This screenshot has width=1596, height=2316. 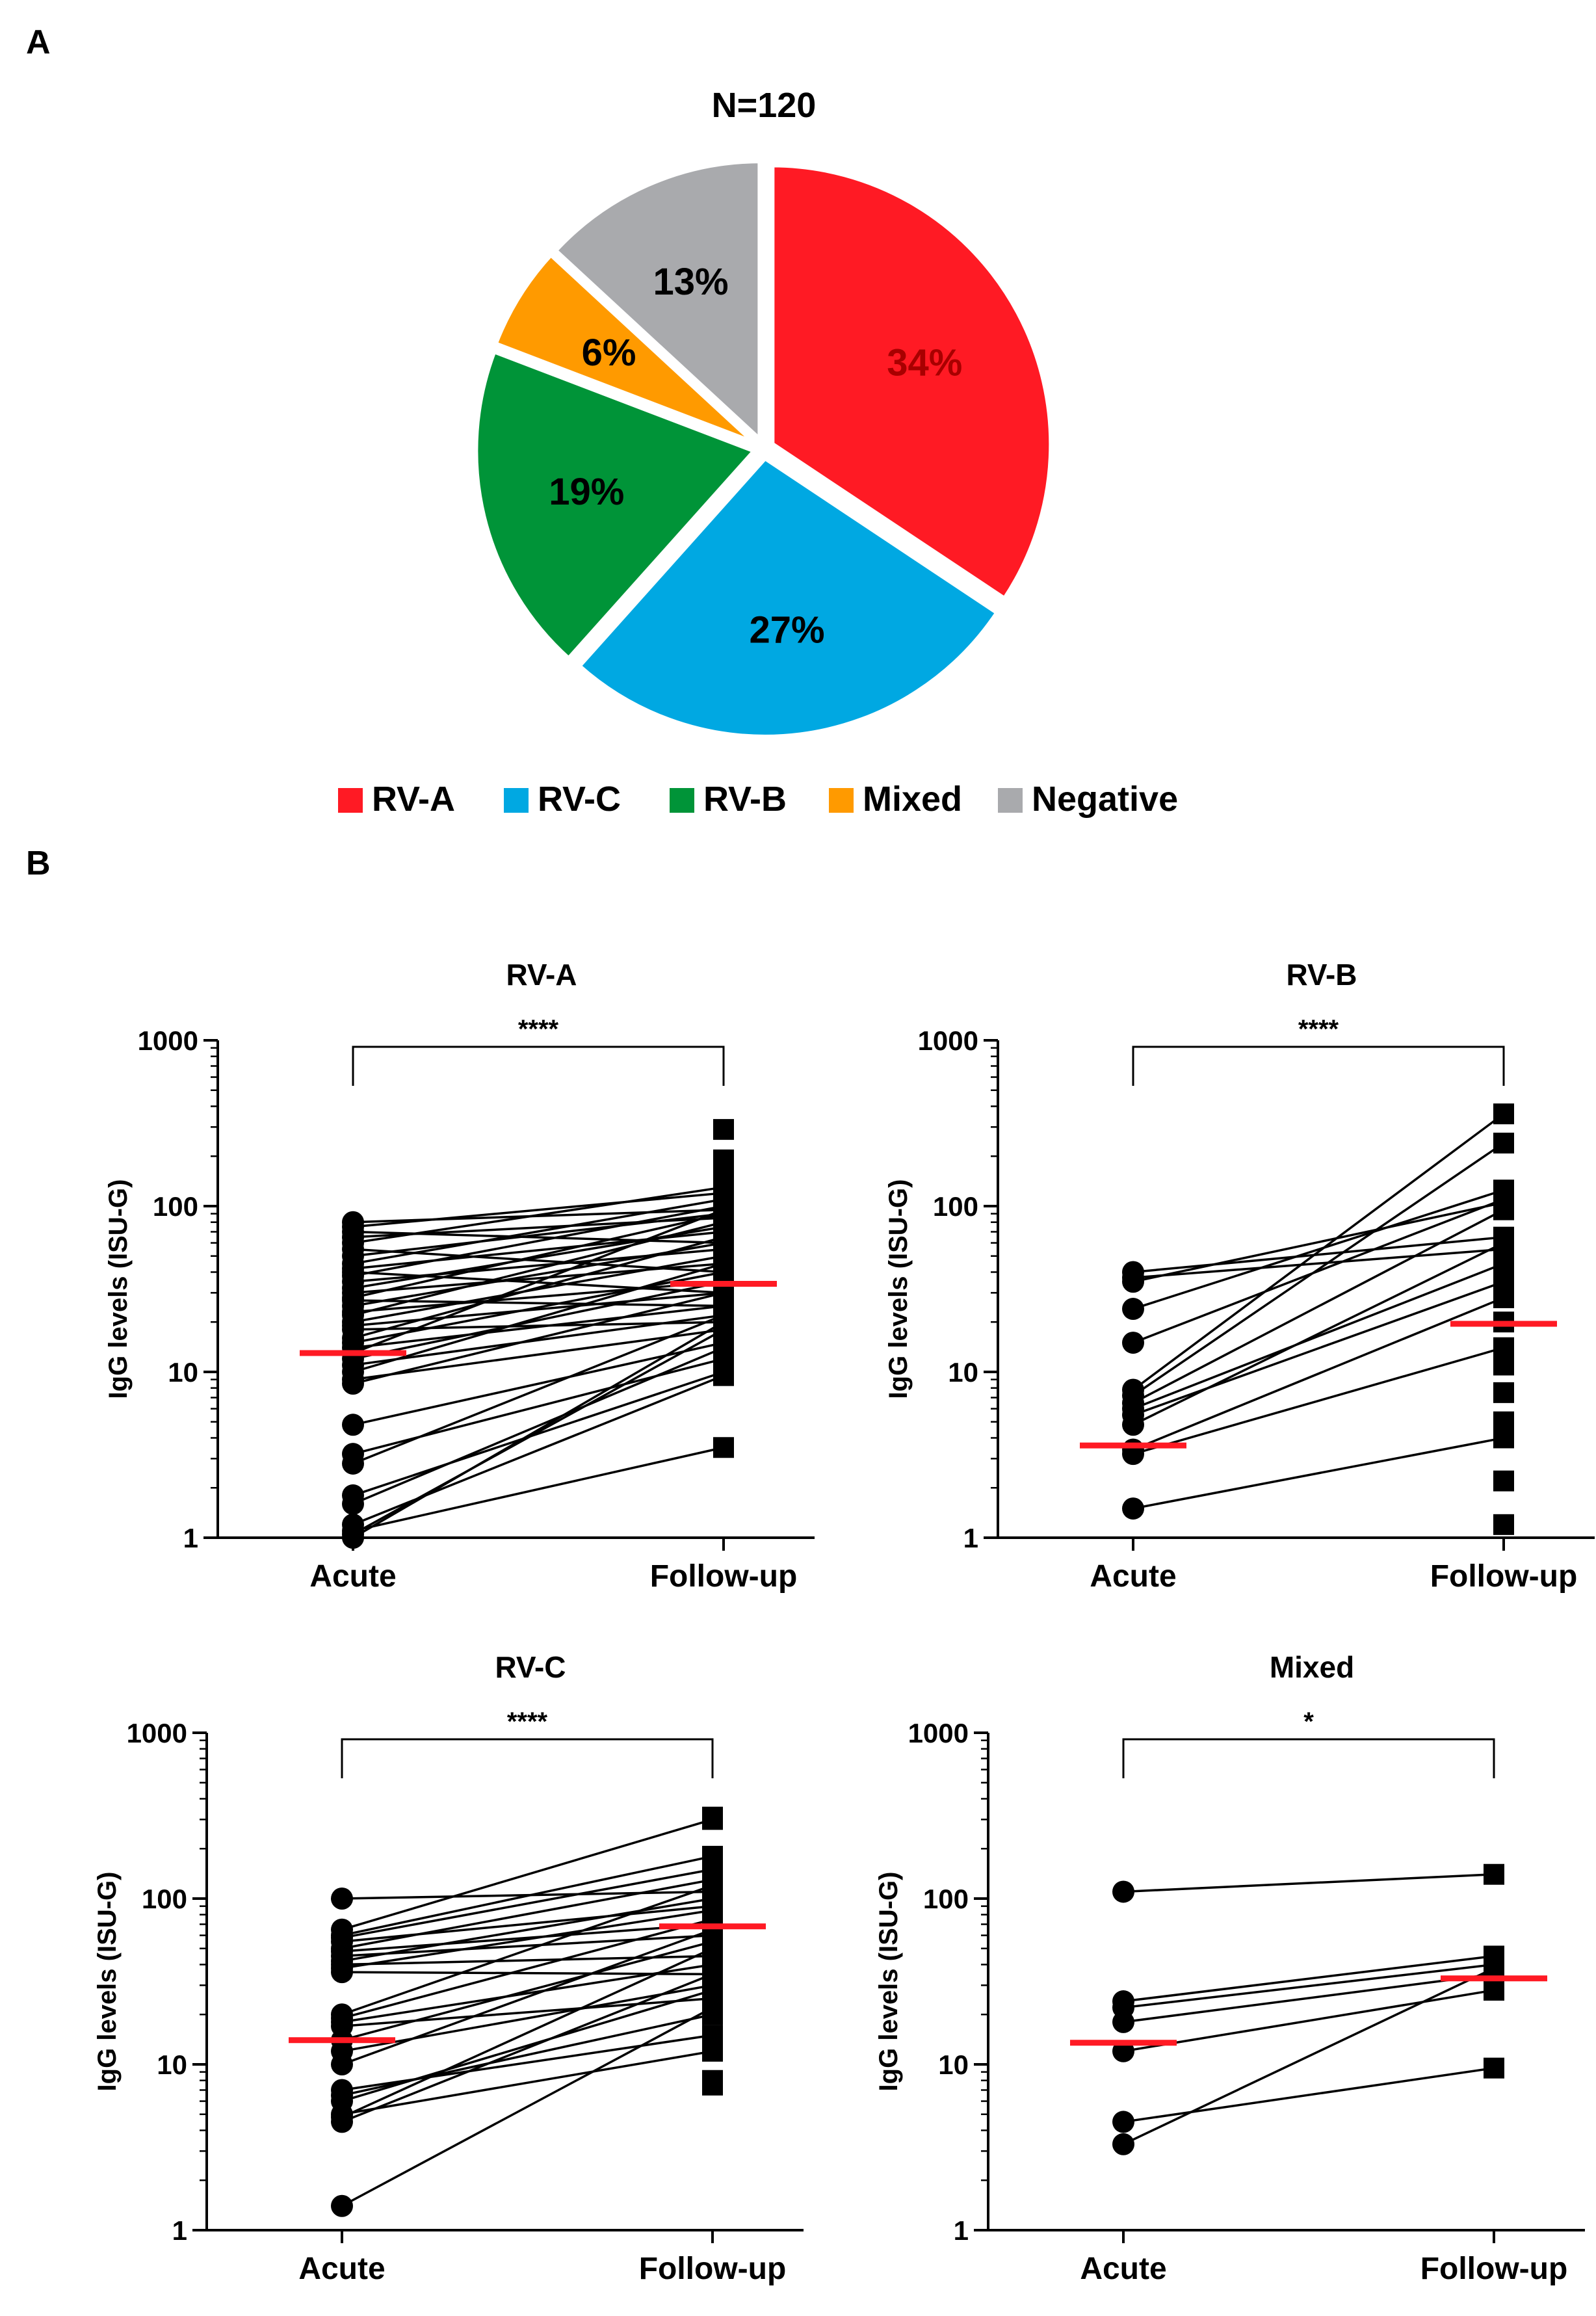 I want to click on pie-slice-negative, so click(x=657, y=302).